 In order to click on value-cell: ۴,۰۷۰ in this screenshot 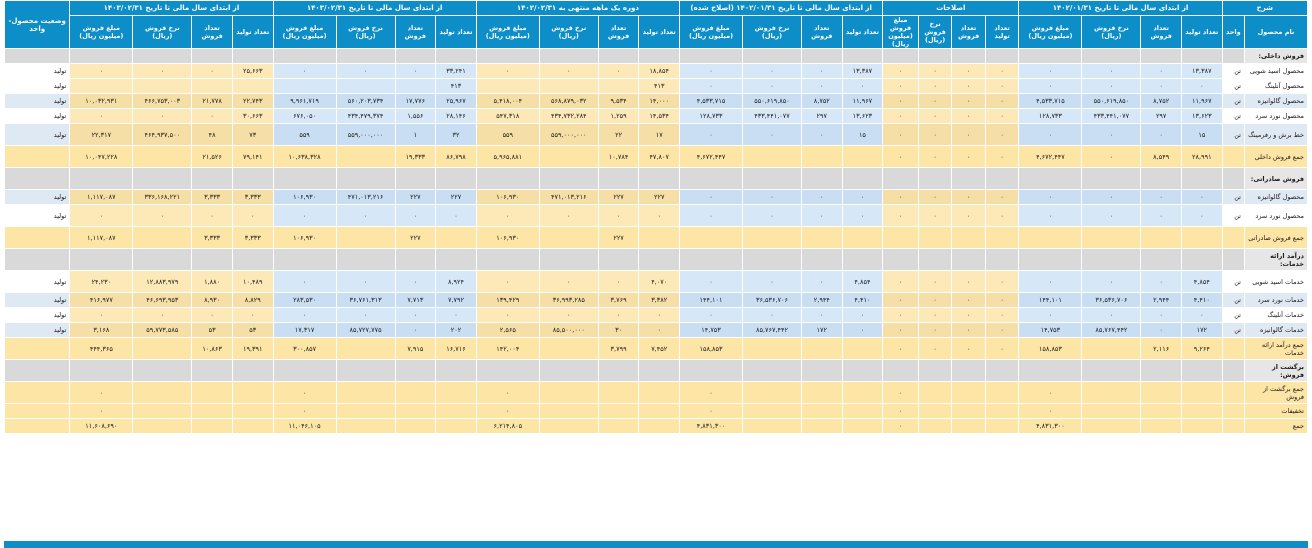, I will do `click(659, 281)`.